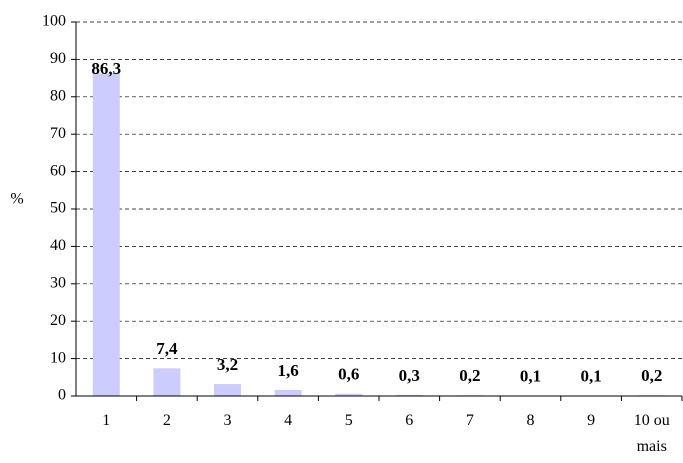  Describe the element at coordinates (287, 370) in the screenshot. I see `value-label: 1,6` at that location.